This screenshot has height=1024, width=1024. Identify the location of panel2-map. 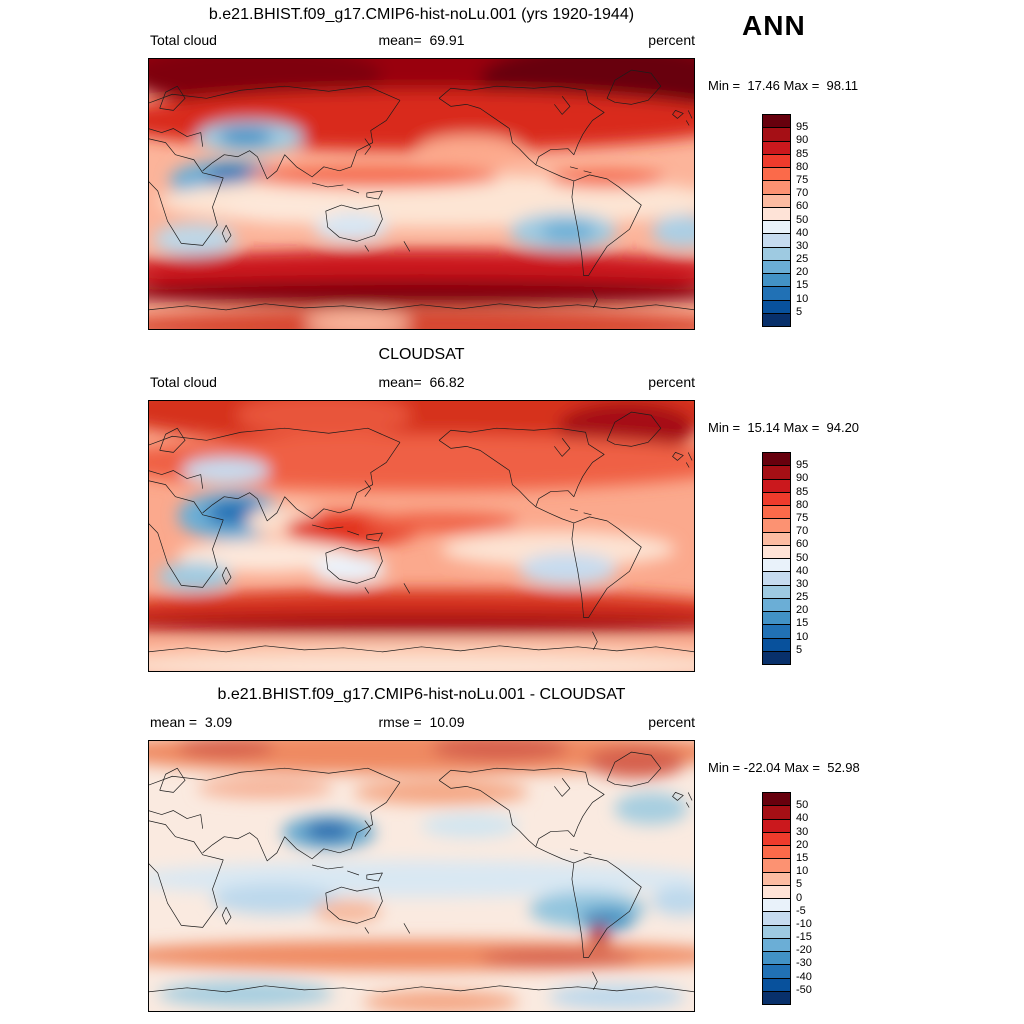
(421, 536).